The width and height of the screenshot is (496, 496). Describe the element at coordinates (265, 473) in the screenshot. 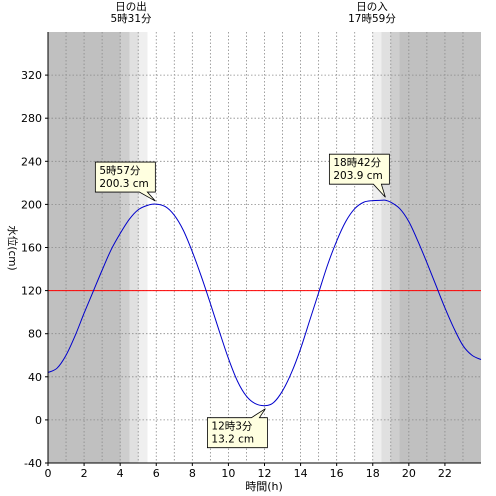

I see `x-tick-label: 12` at that location.